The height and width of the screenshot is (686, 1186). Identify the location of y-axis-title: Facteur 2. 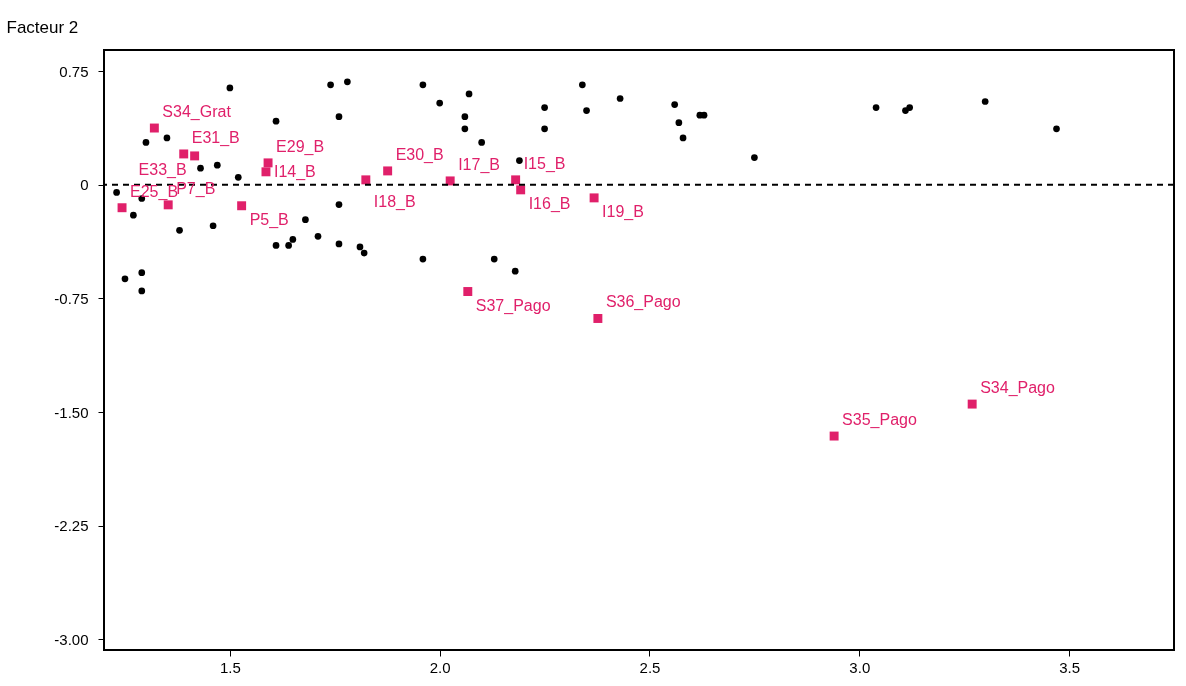
(42, 27).